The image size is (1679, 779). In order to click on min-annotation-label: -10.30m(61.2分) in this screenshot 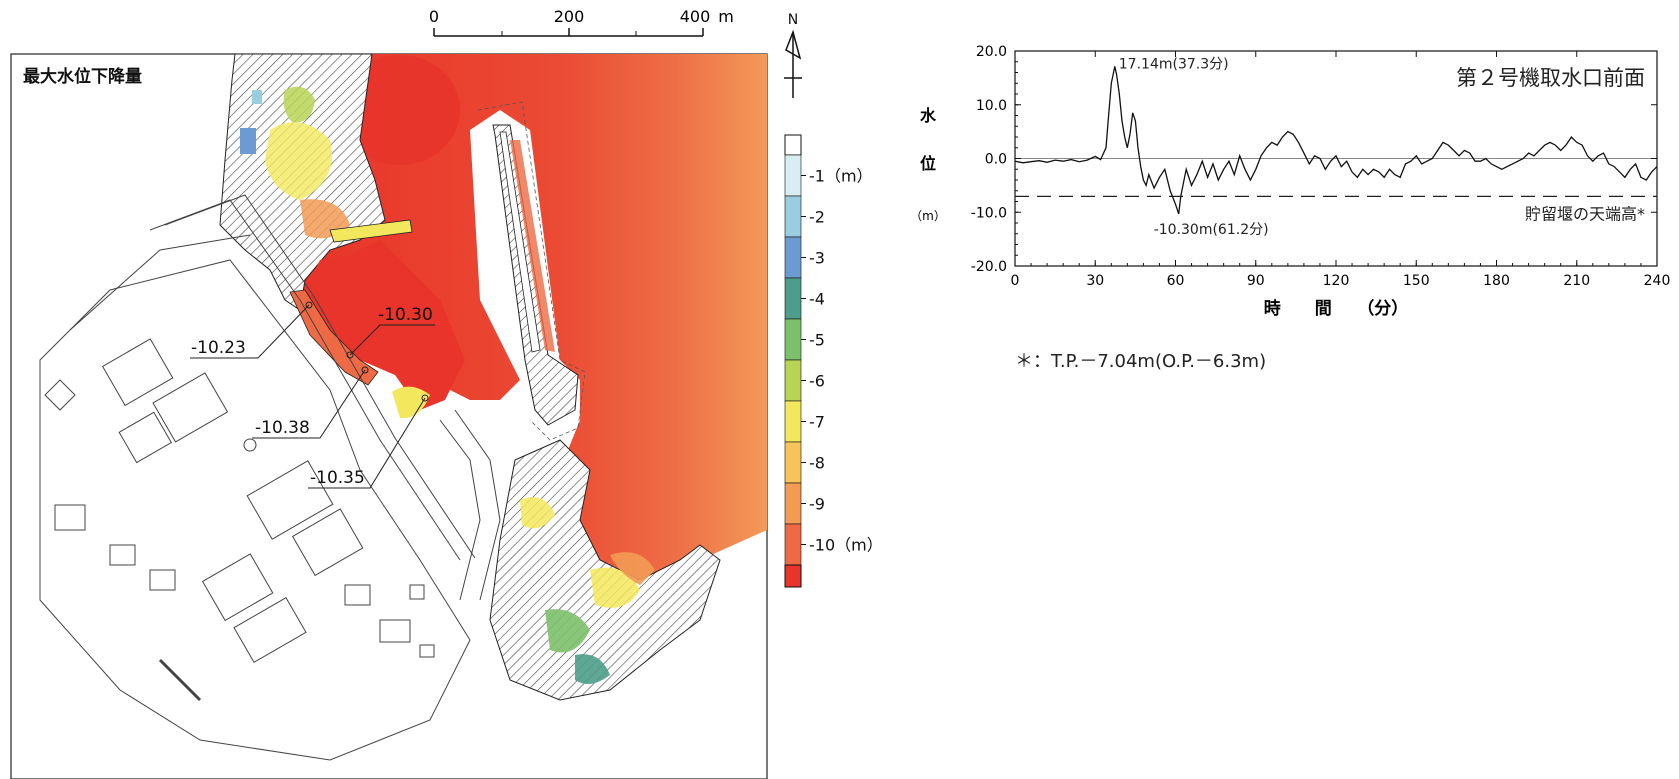, I will do `click(1211, 230)`.